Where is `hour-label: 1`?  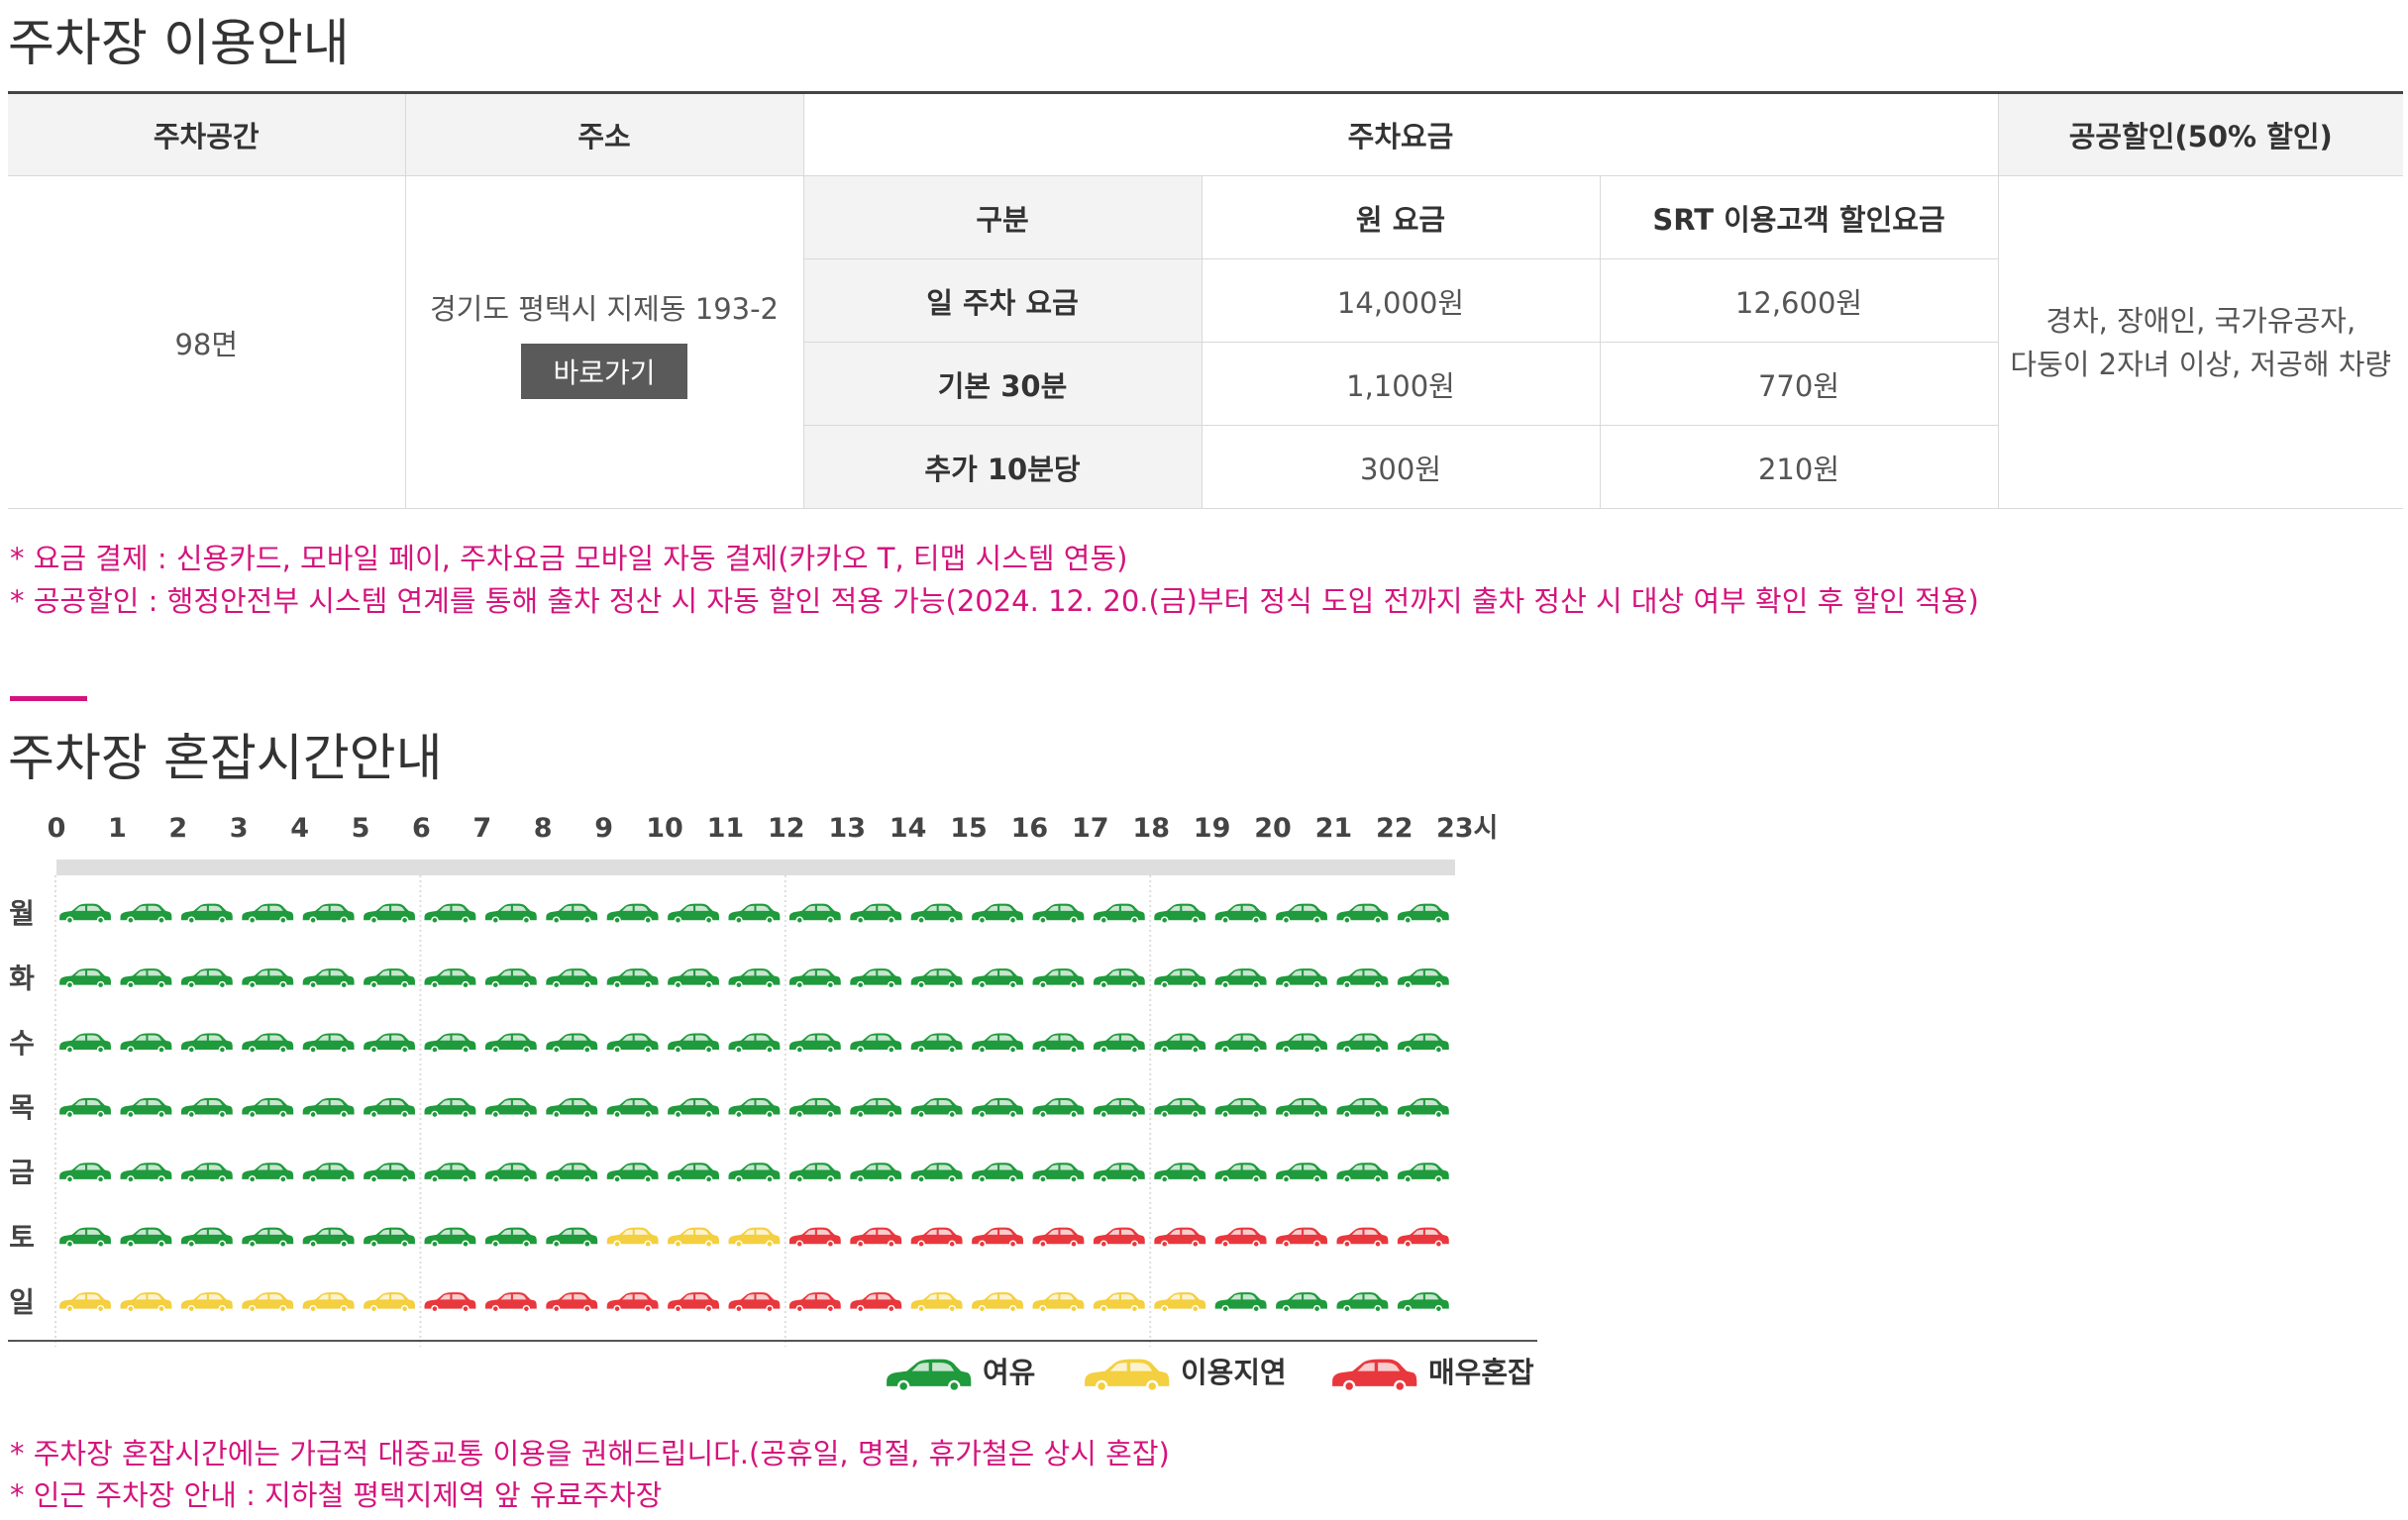
hour-label: 1 is located at coordinates (117, 828).